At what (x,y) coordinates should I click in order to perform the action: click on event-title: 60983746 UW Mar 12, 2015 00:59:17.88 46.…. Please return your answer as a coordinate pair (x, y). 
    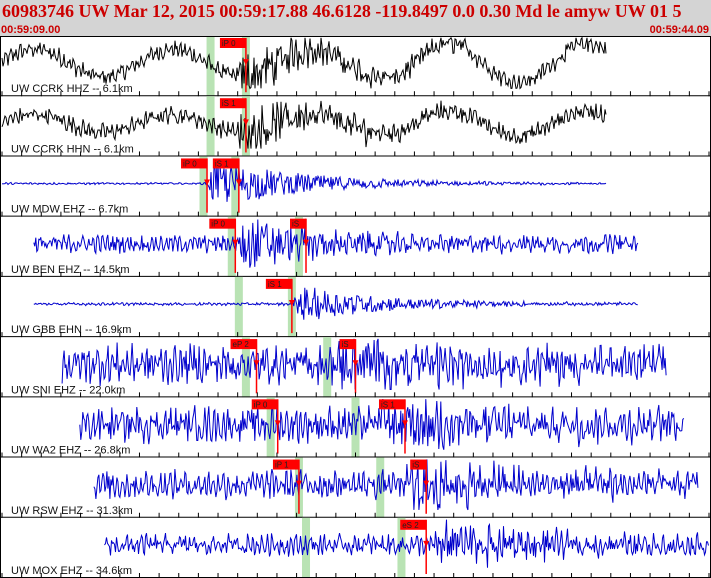
    Looking at the image, I should click on (342, 11).